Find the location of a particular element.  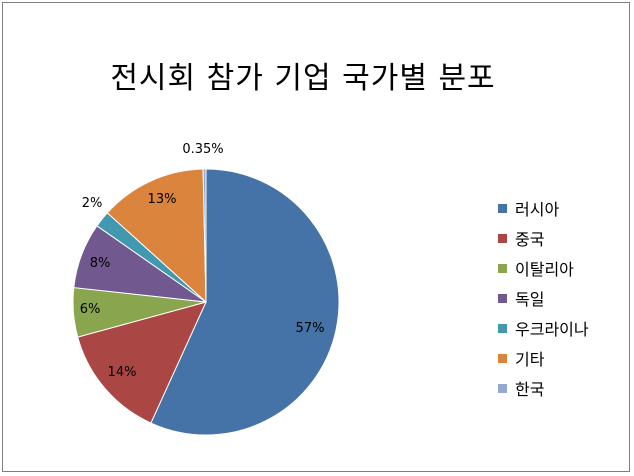

data-label-4: 8% is located at coordinates (100, 263).